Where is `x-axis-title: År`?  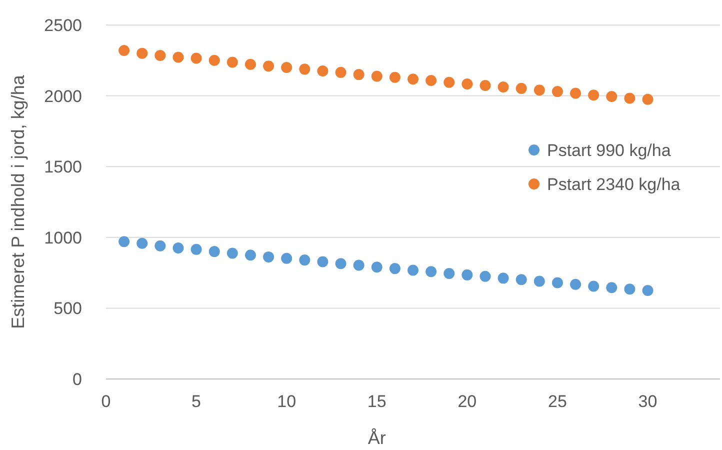
x-axis-title: År is located at coordinates (377, 438).